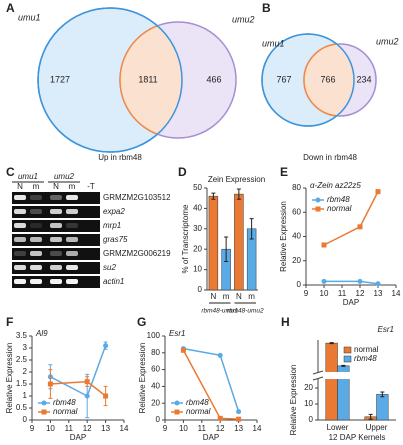 The height and width of the screenshot is (445, 403). Describe the element at coordinates (110, 80) in the screenshot. I see `overlap-edge` at that location.